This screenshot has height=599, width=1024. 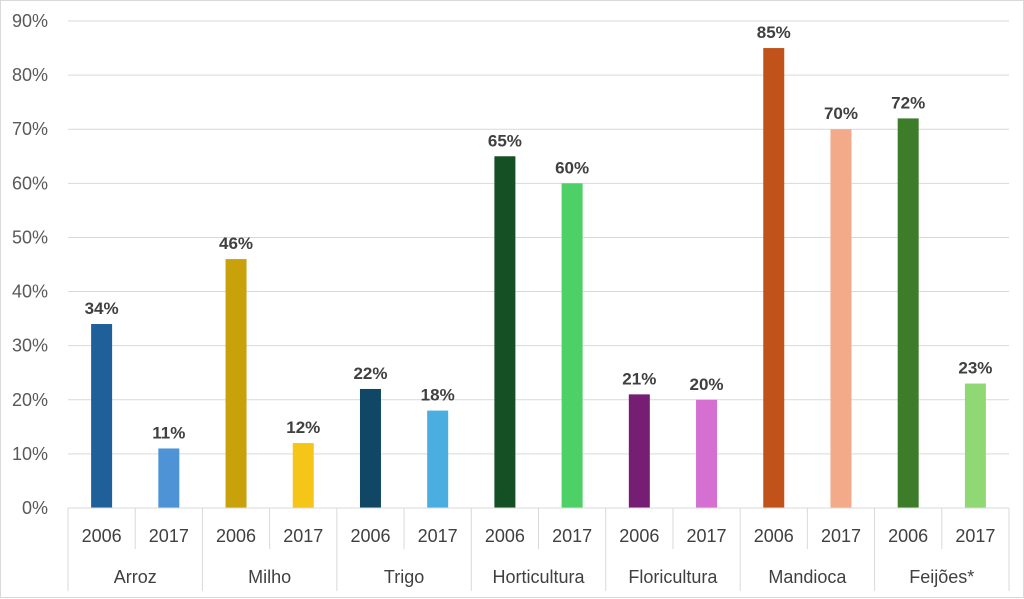 I want to click on bar-value-label: 70%, so click(x=841, y=113).